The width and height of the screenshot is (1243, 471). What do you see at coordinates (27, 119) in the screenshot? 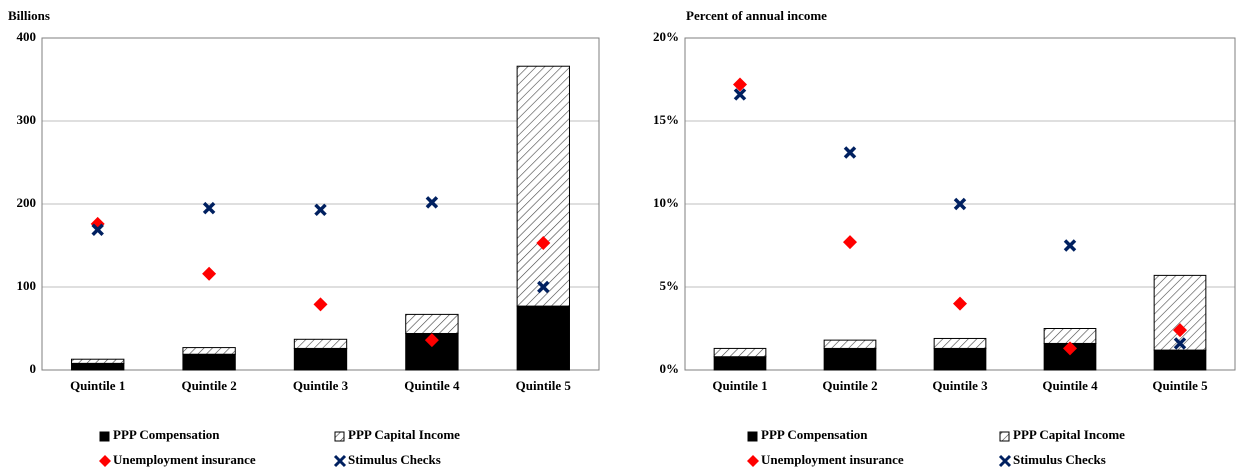
I see `y-tick-label: 300` at bounding box center [27, 119].